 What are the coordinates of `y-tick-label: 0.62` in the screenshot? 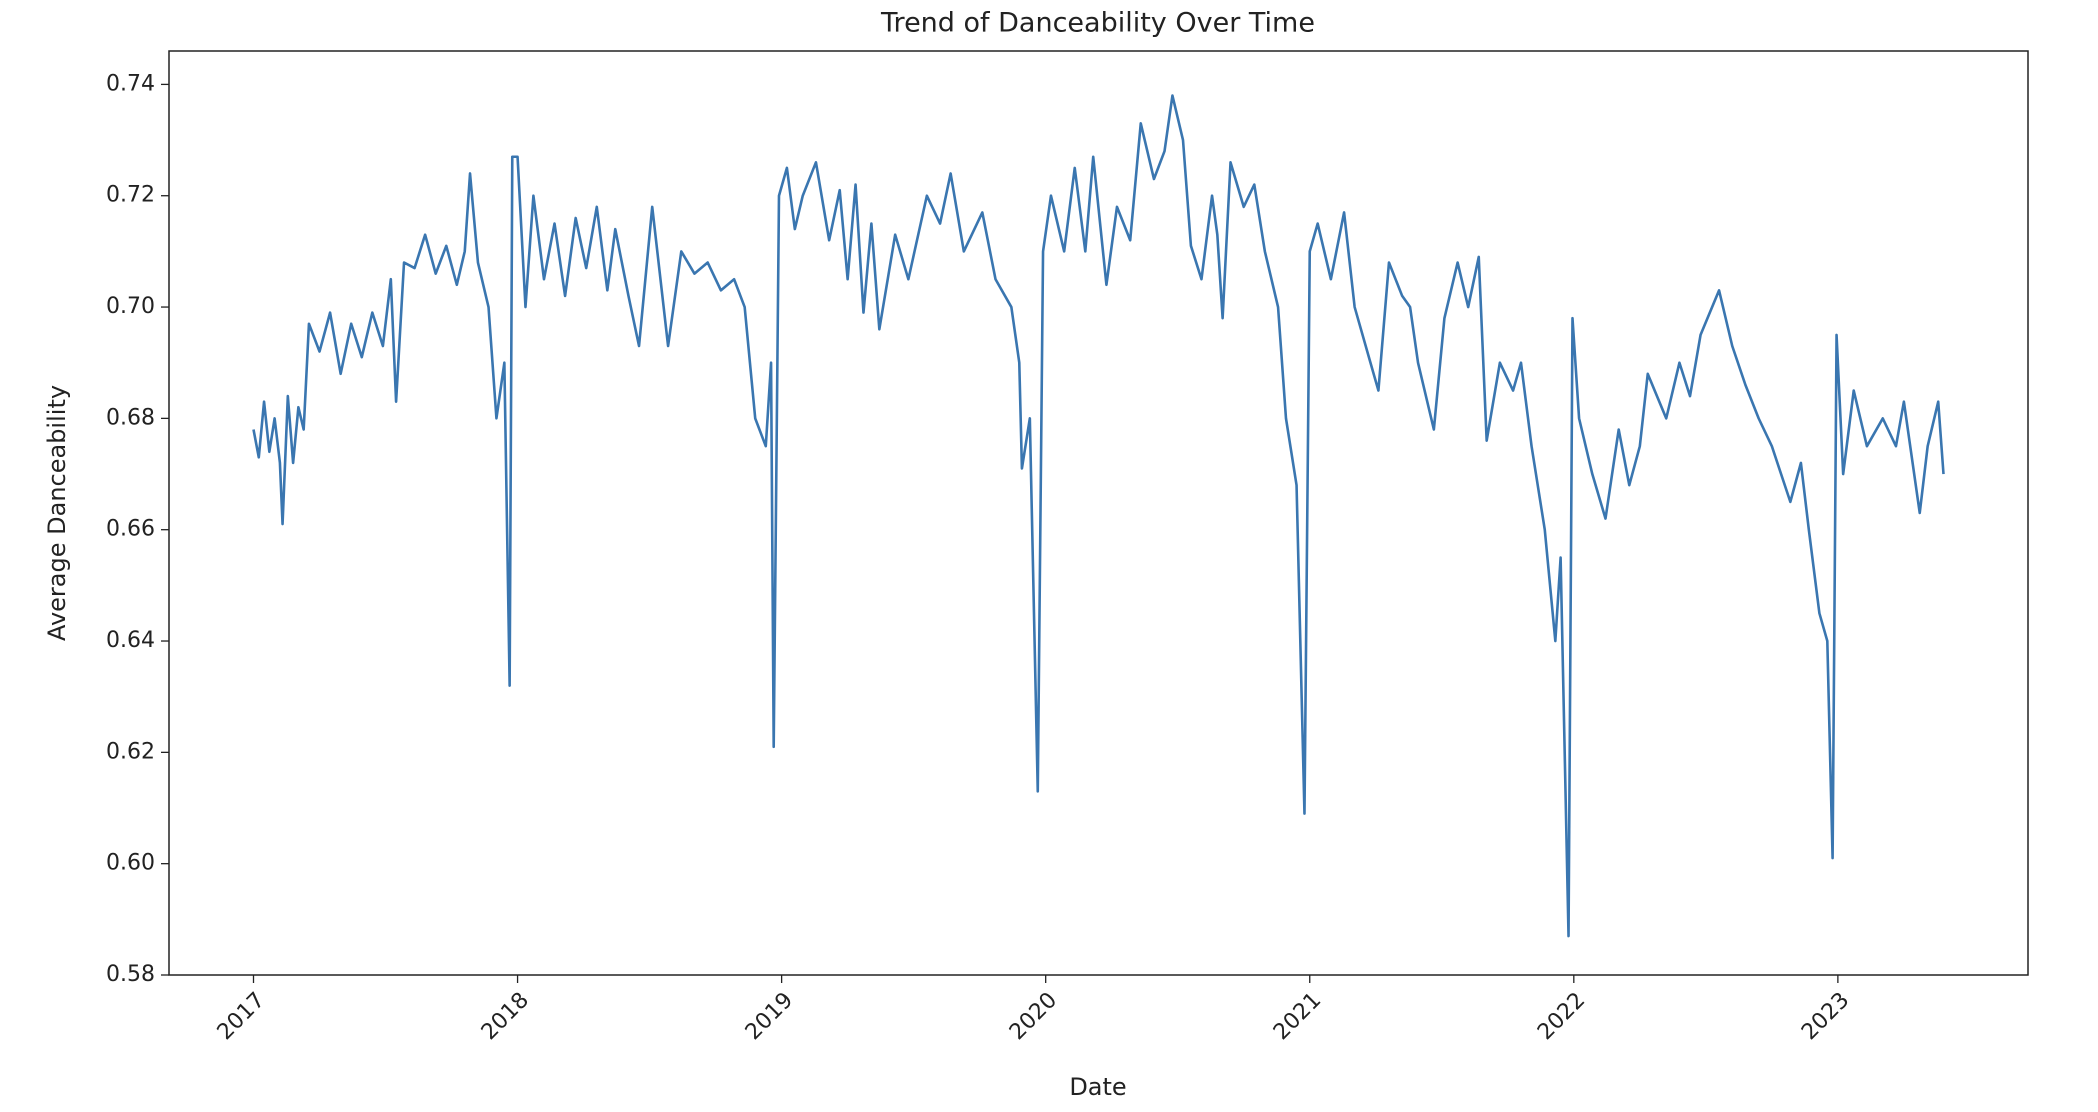 It's located at (130, 751).